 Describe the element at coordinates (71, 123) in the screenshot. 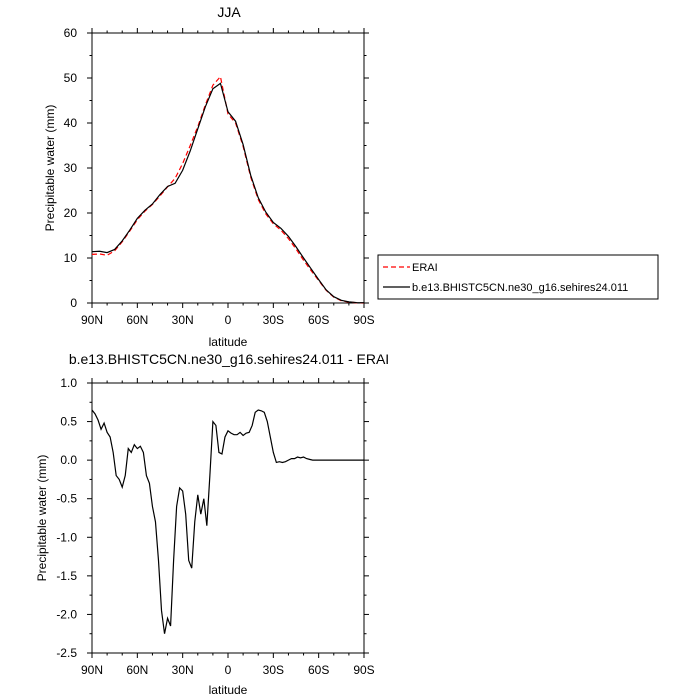

I see `y-tick-label: 40` at that location.